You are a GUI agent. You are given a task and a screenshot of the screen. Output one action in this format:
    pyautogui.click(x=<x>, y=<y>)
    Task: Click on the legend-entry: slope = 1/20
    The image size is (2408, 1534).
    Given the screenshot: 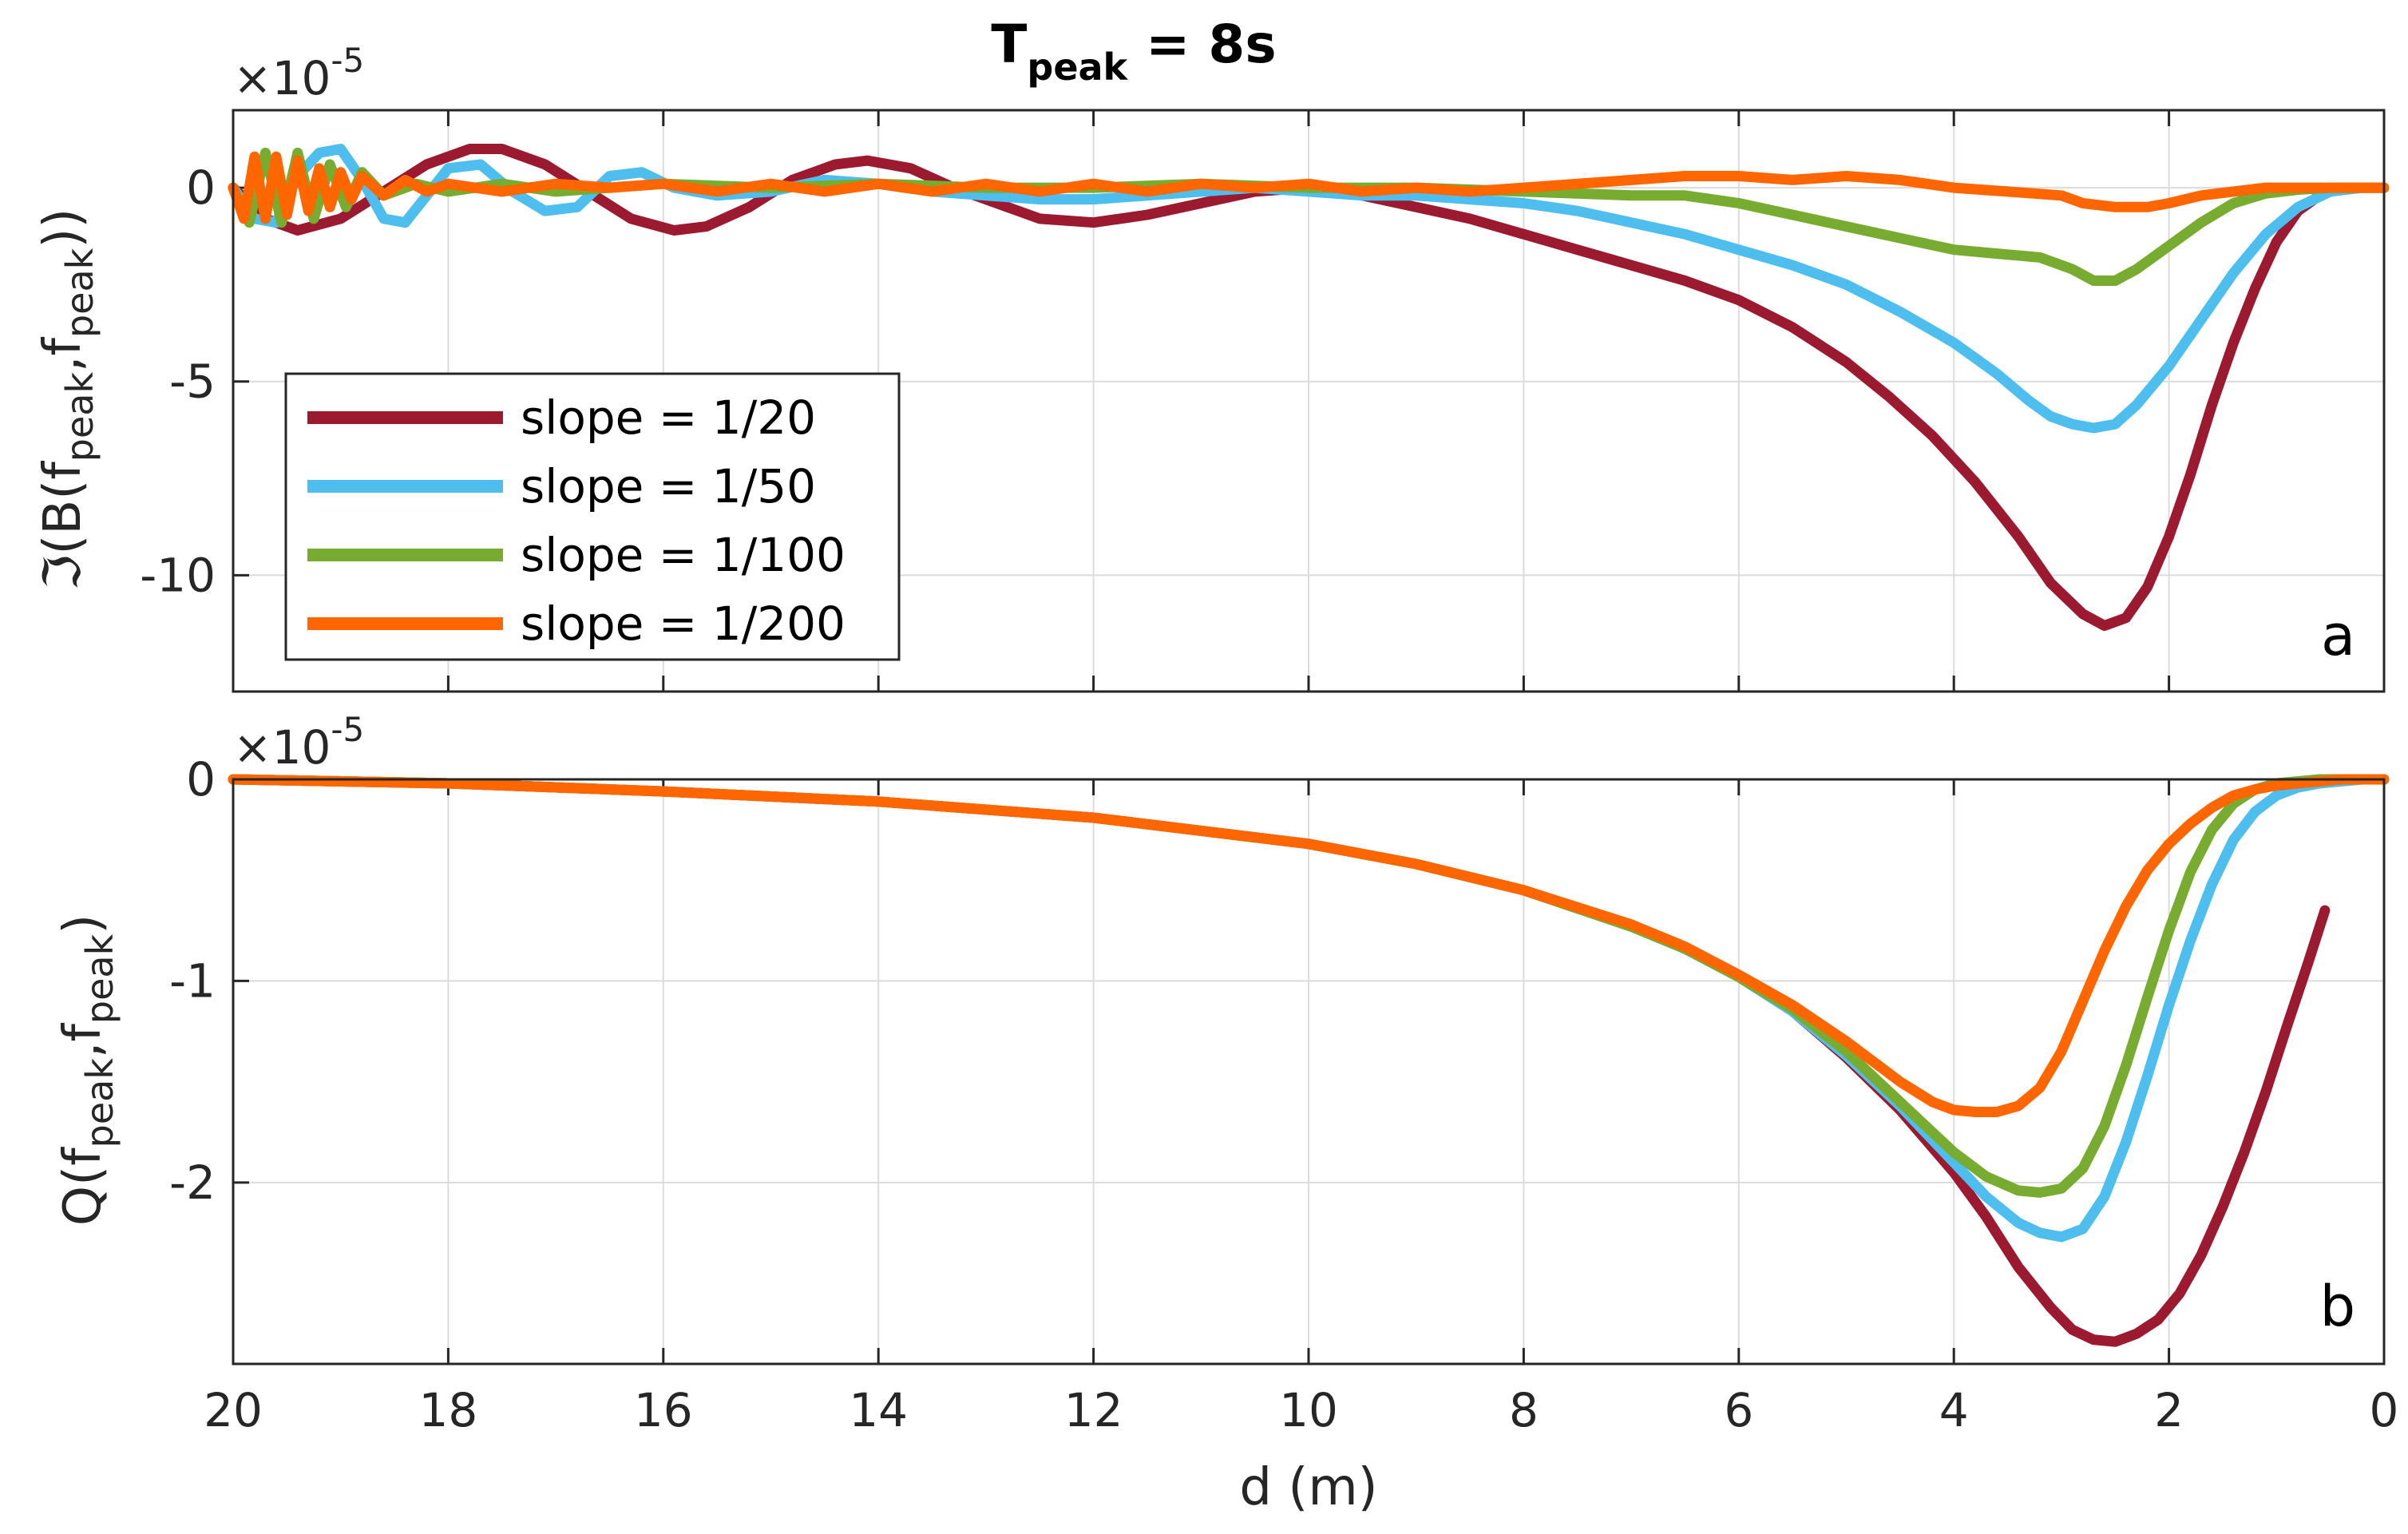 What is the action you would take?
    pyautogui.click(x=561, y=417)
    